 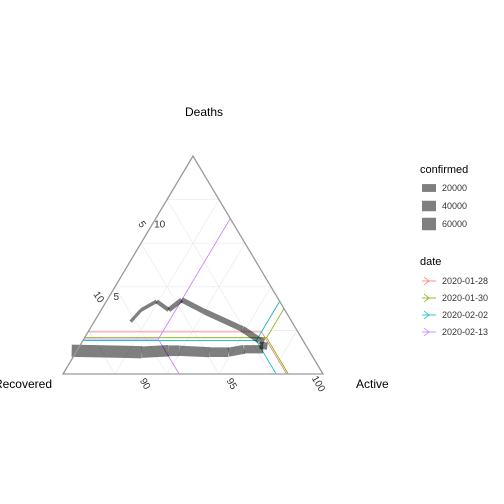 What do you see at coordinates (454, 206) in the screenshot?
I see `size-legend-label-40000: 40000` at bounding box center [454, 206].